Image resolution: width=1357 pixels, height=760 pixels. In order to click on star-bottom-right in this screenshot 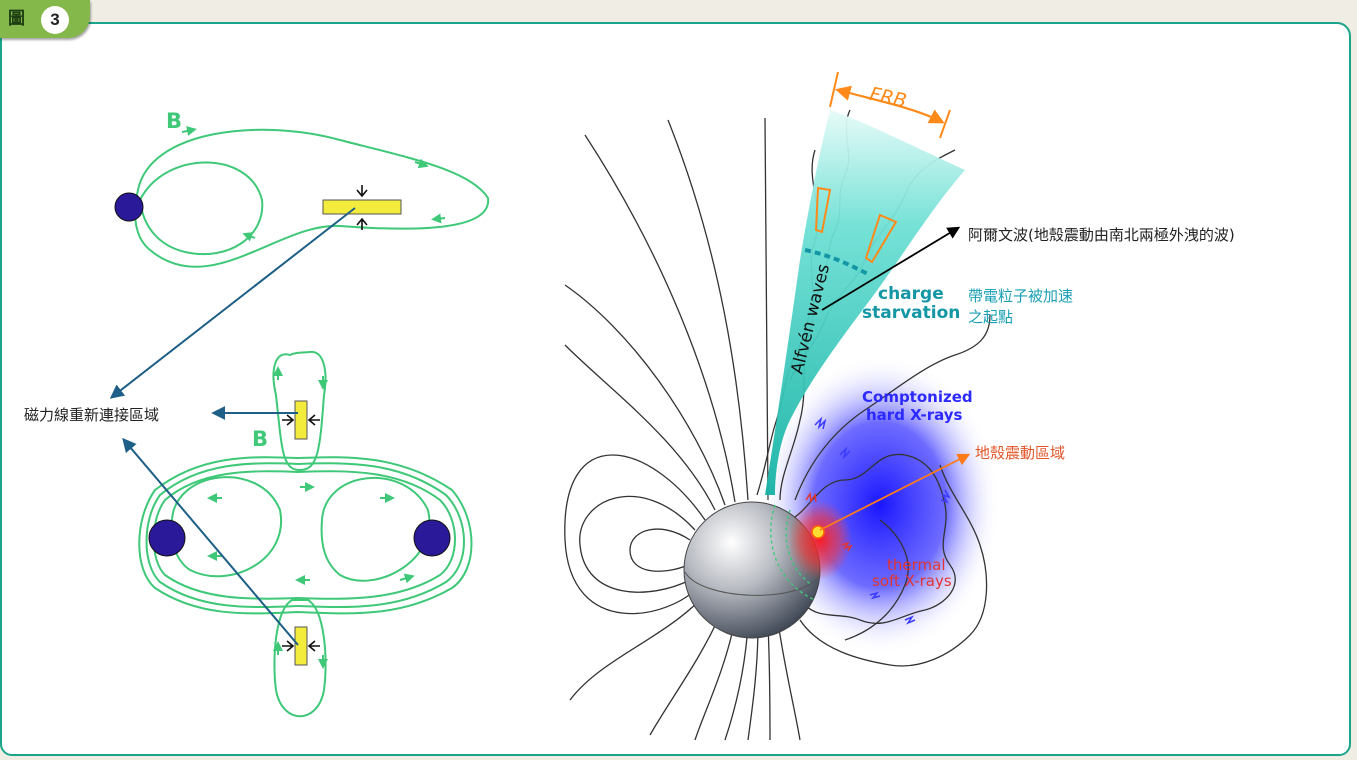, I will do `click(432, 538)`.